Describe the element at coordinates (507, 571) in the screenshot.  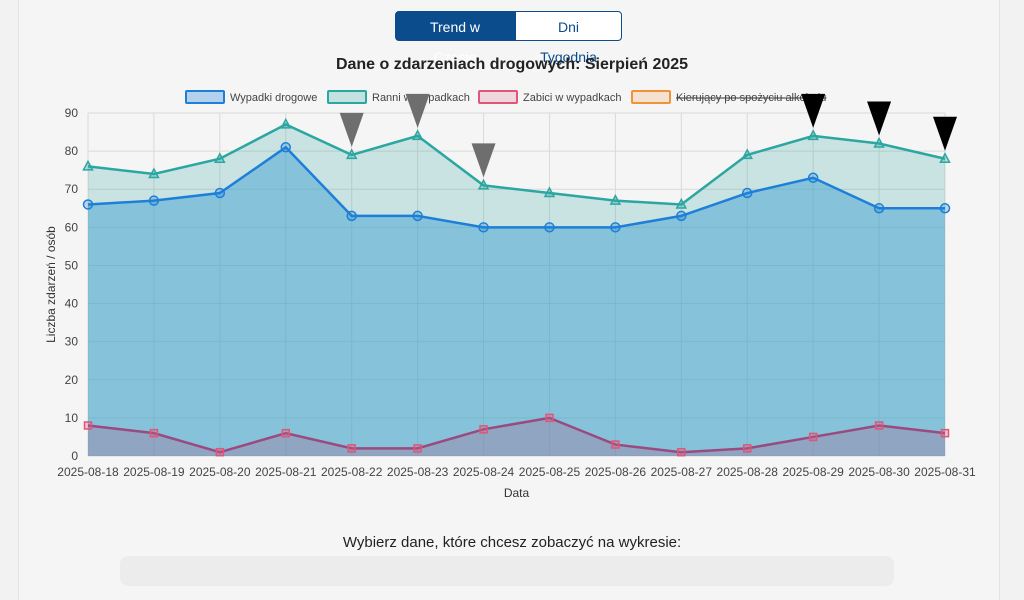
I see `data-selection-panel` at that location.